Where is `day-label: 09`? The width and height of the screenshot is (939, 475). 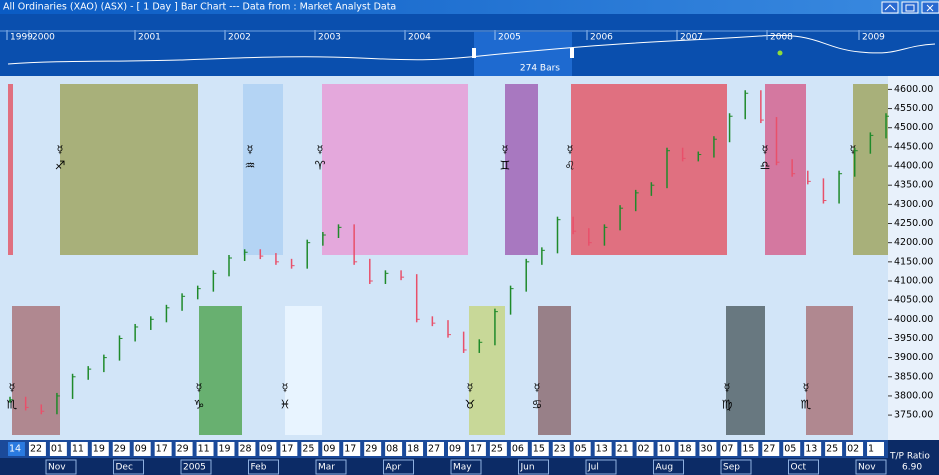
day-label: 09 is located at coordinates (141, 449).